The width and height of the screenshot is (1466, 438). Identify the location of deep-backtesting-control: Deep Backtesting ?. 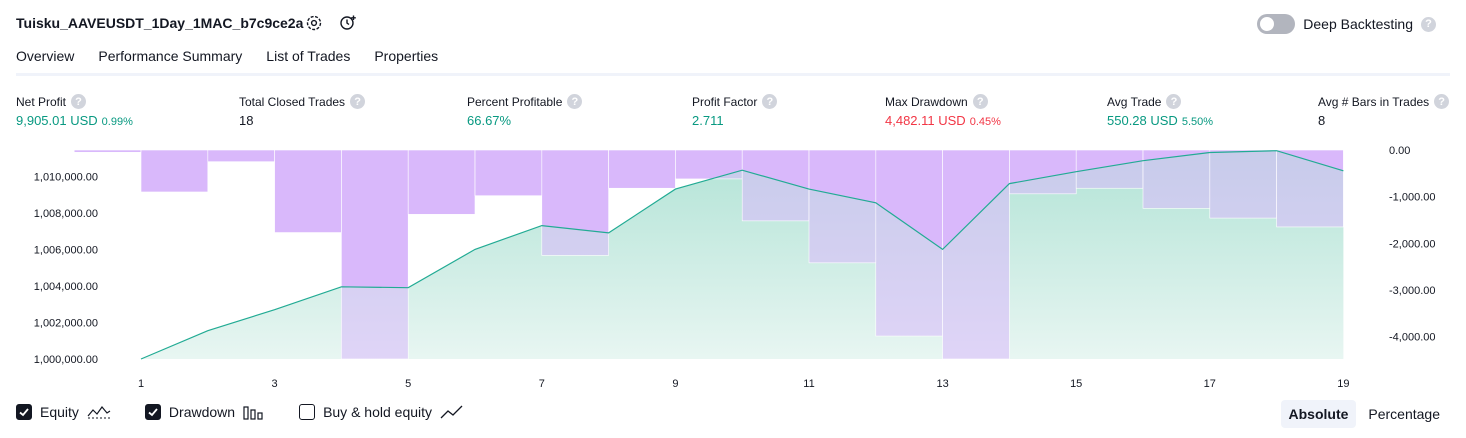
(1346, 24).